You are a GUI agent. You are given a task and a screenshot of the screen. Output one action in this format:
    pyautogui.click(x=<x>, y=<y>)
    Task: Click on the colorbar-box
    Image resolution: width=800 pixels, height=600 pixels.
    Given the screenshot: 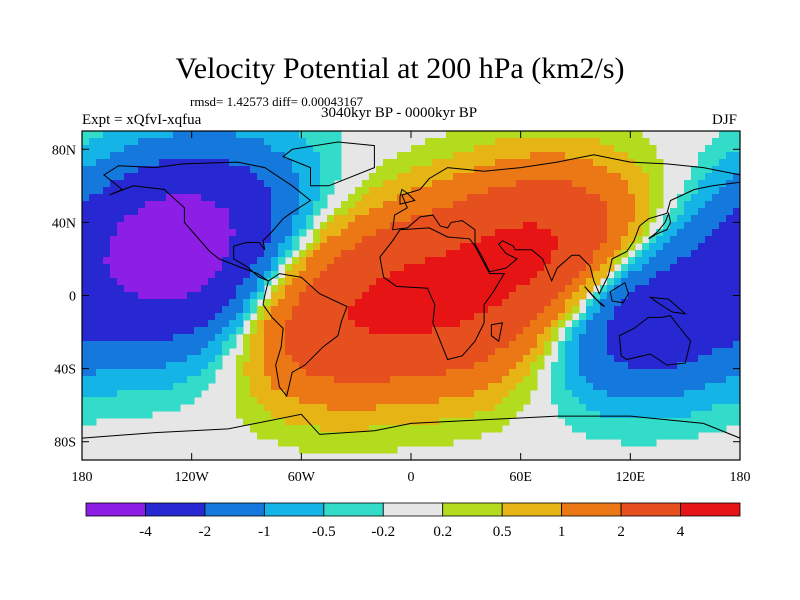 What is the action you would take?
    pyautogui.click(x=532, y=509)
    